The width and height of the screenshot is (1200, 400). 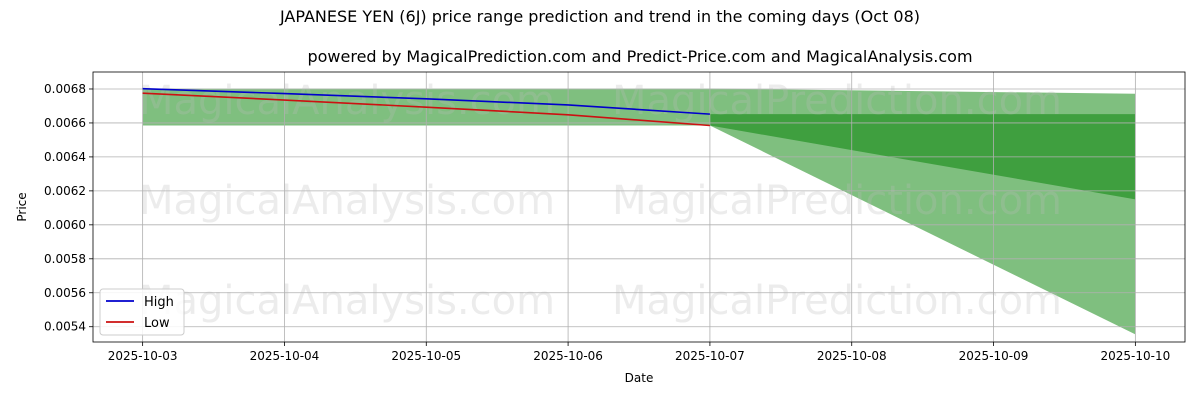 What do you see at coordinates (285, 356) in the screenshot?
I see `x-tick-label: 2025-10-04` at bounding box center [285, 356].